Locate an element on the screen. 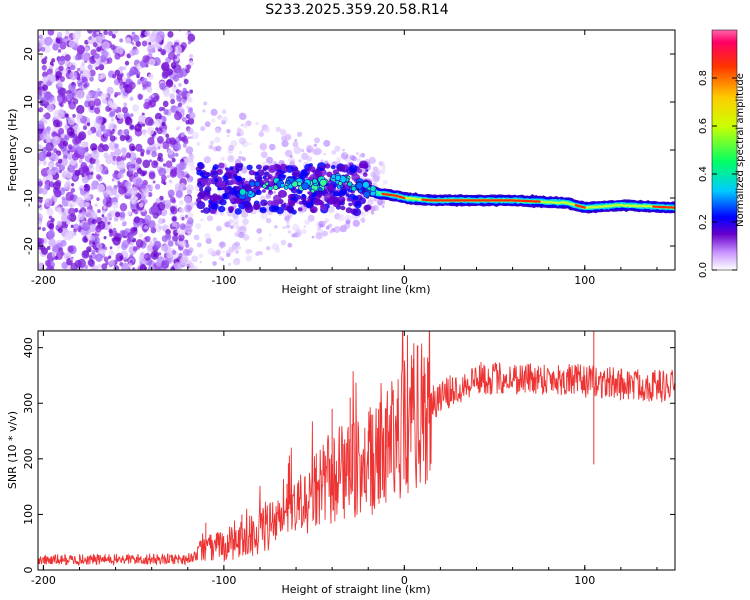  x-tick-label: 0 is located at coordinates (404, 280).